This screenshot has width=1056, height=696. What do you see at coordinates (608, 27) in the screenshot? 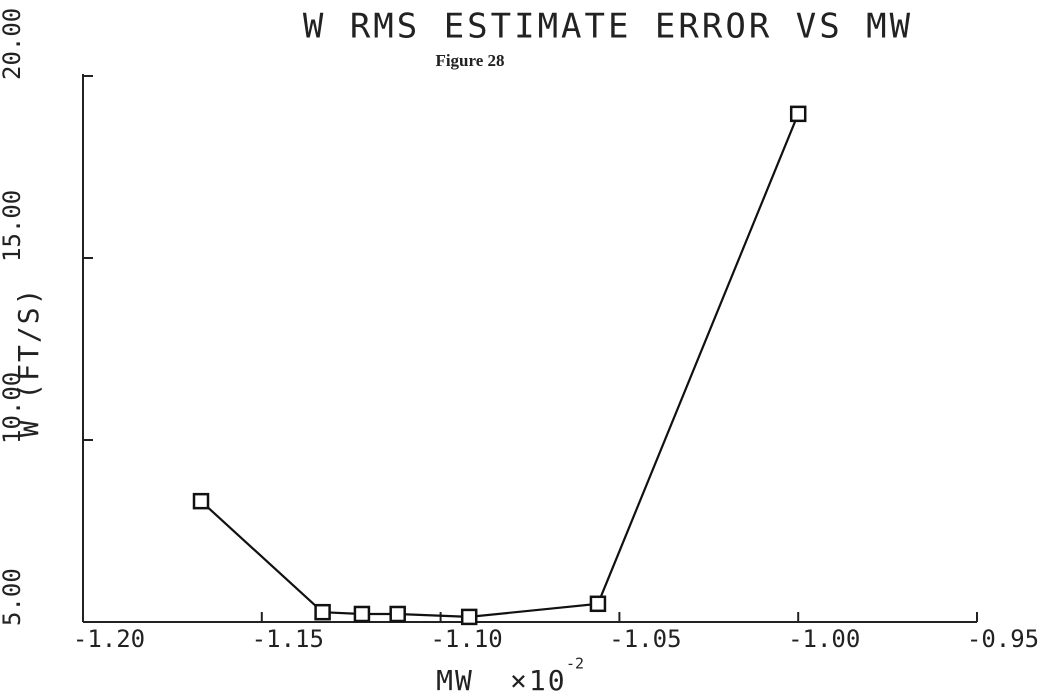
I see `chart-title: W RMS ESTIMATE ERROR VS MW` at bounding box center [608, 27].